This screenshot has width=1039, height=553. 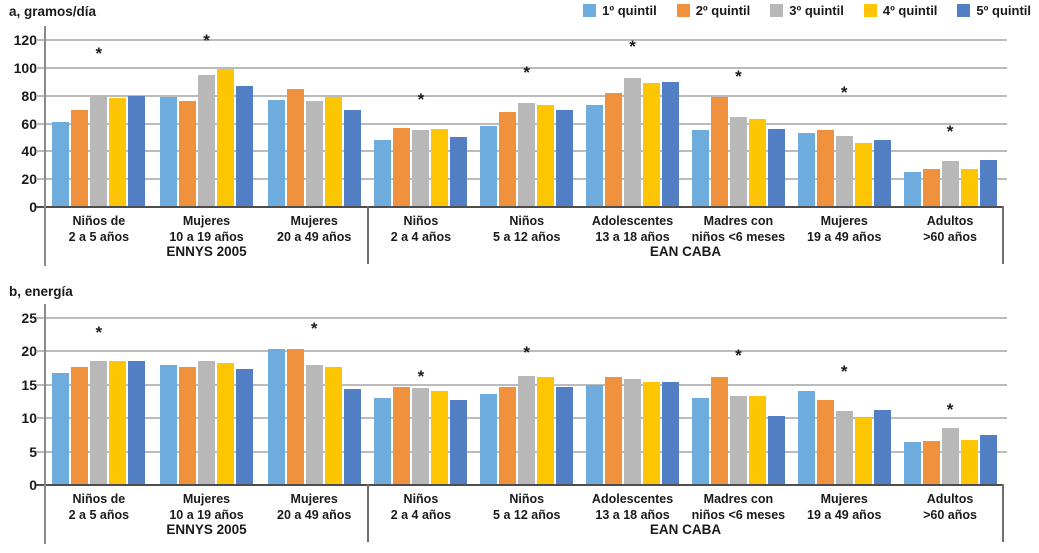 I want to click on y-tick-100: 100, so click(x=25, y=67).